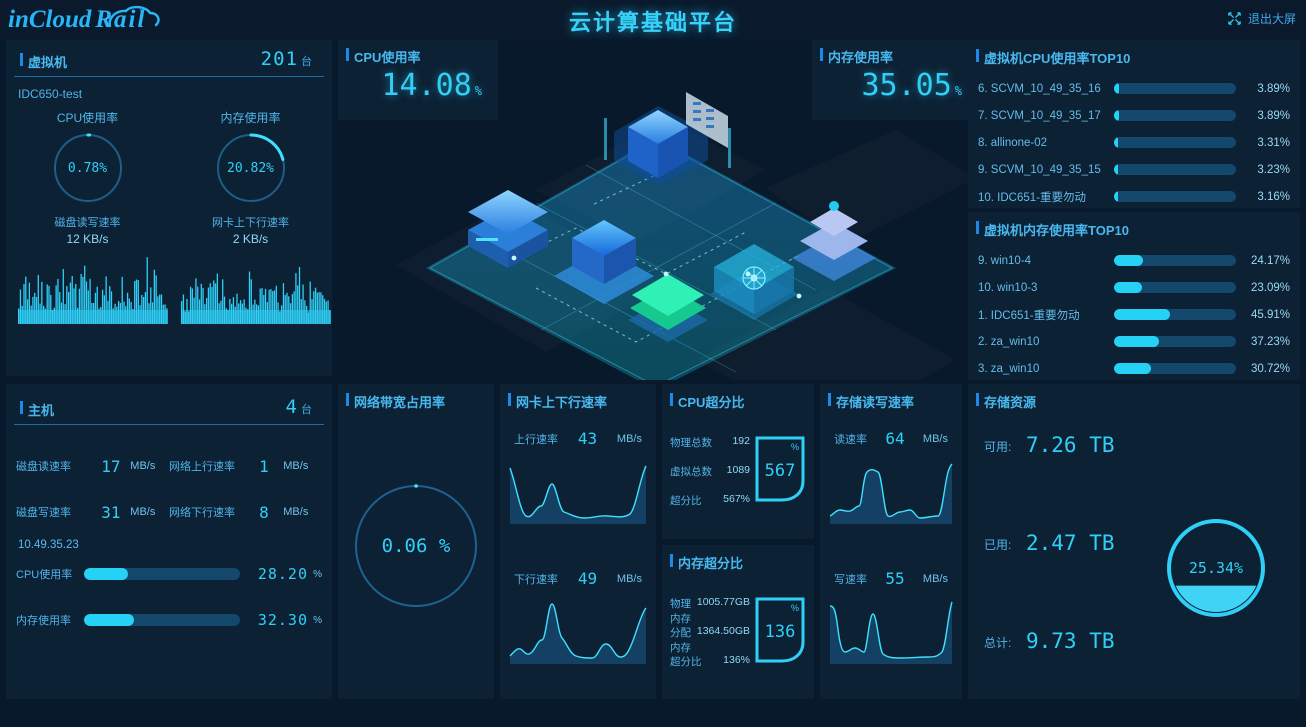  Describe the element at coordinates (741, 441) in the screenshot. I see `cpu-over-phys-value: 192` at that location.